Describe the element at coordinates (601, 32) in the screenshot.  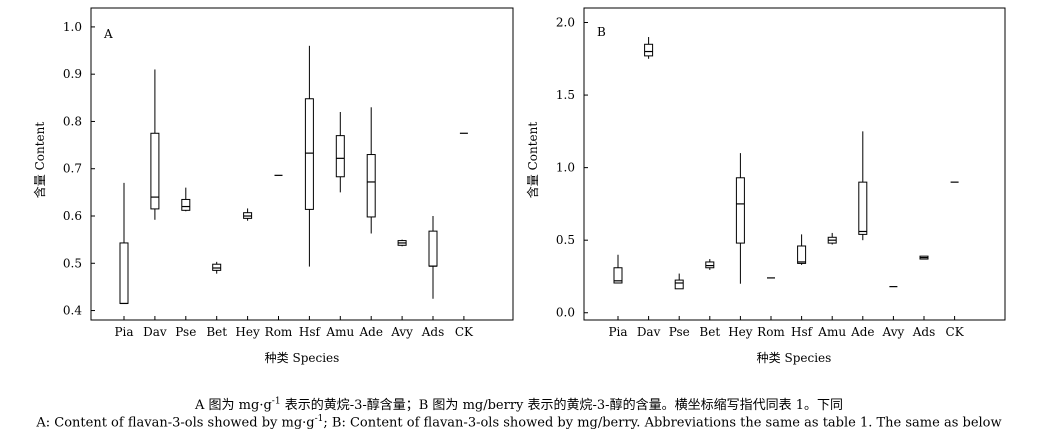
I see `panel-label: B` at that location.